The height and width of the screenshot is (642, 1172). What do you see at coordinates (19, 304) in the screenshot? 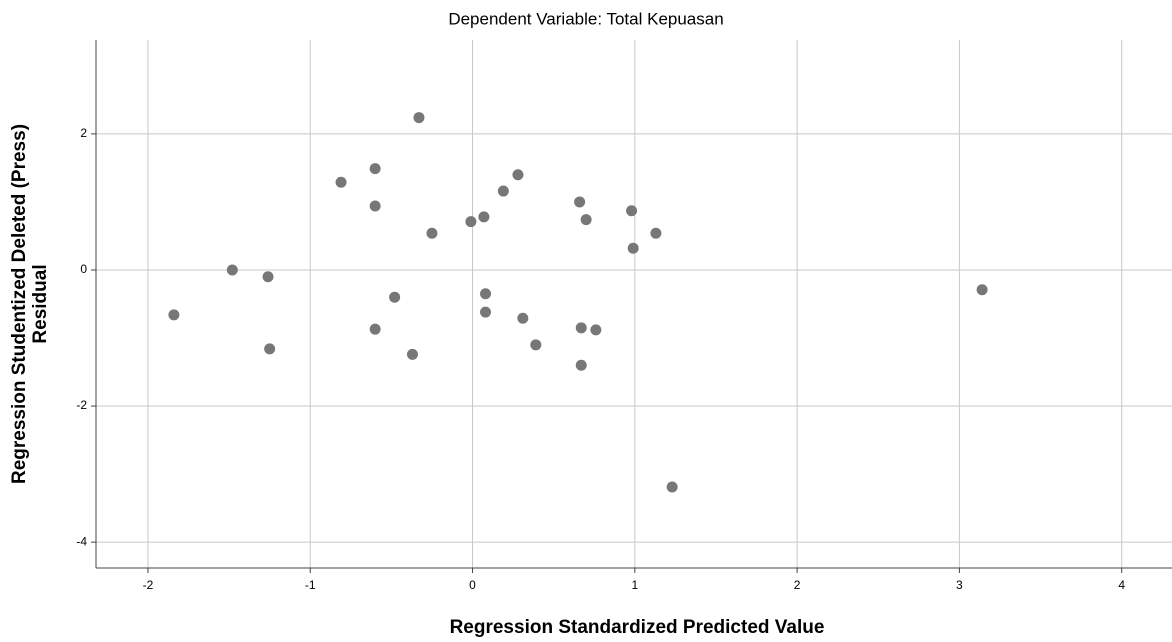
I see `y-axis-label: Regression Studentized Deleted (Press)` at bounding box center [19, 304].